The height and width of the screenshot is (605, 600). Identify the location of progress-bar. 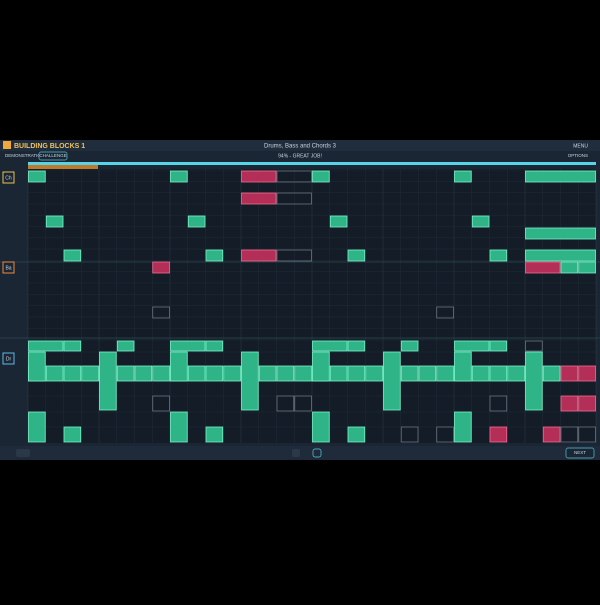
(312, 163).